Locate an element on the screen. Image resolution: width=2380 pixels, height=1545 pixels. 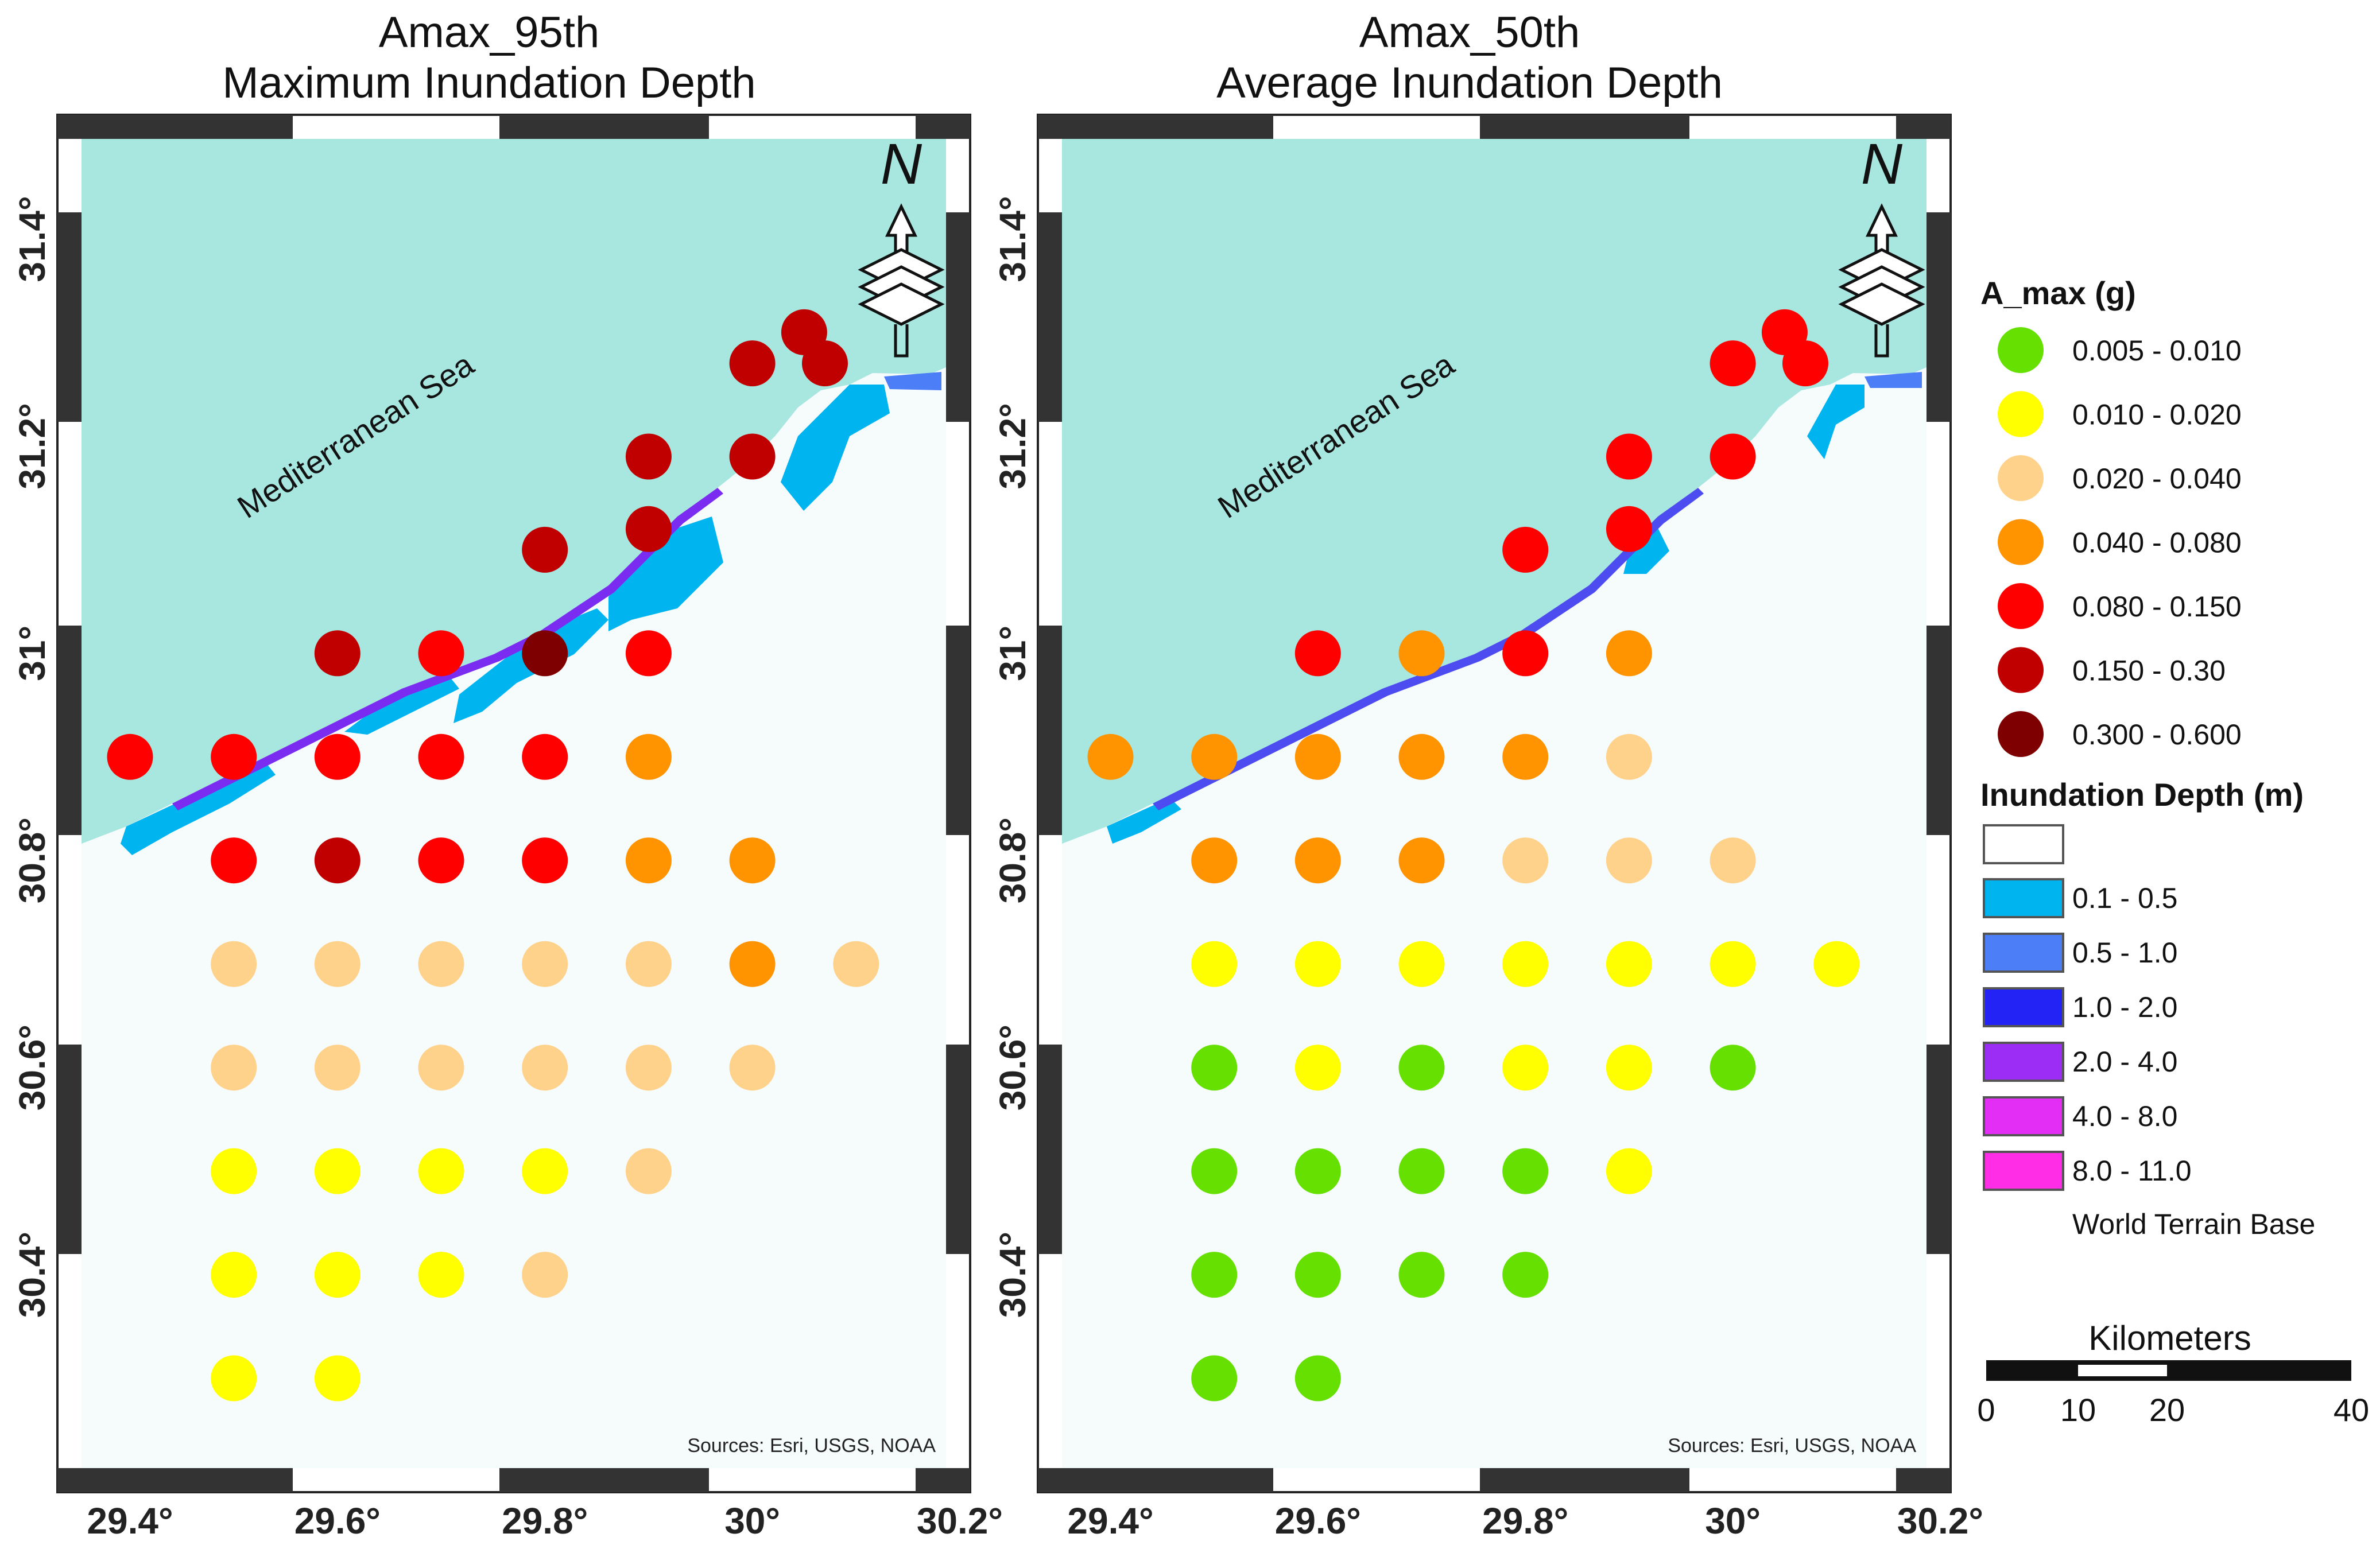
legend-amax-label: 0.080 - 0.150 is located at coordinates (2157, 607).